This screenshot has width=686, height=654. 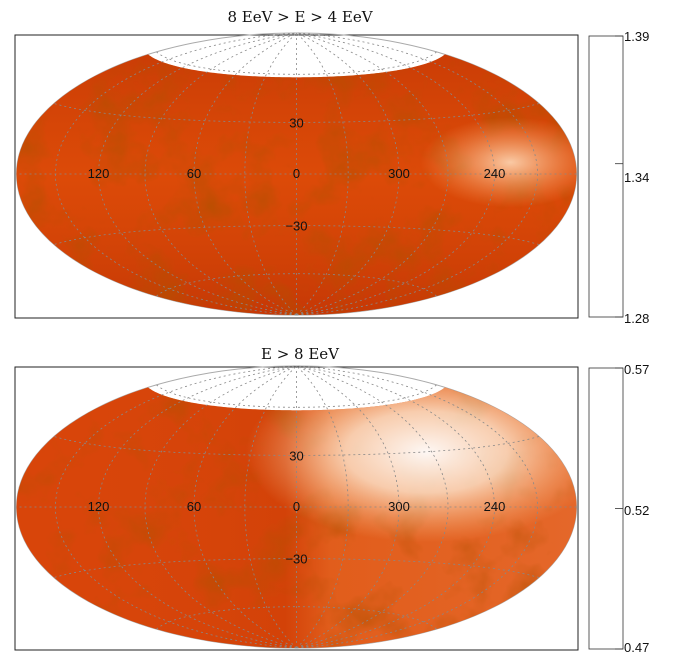 What do you see at coordinates (606, 508) in the screenshot?
I see `panel-2-colorbar` at bounding box center [606, 508].